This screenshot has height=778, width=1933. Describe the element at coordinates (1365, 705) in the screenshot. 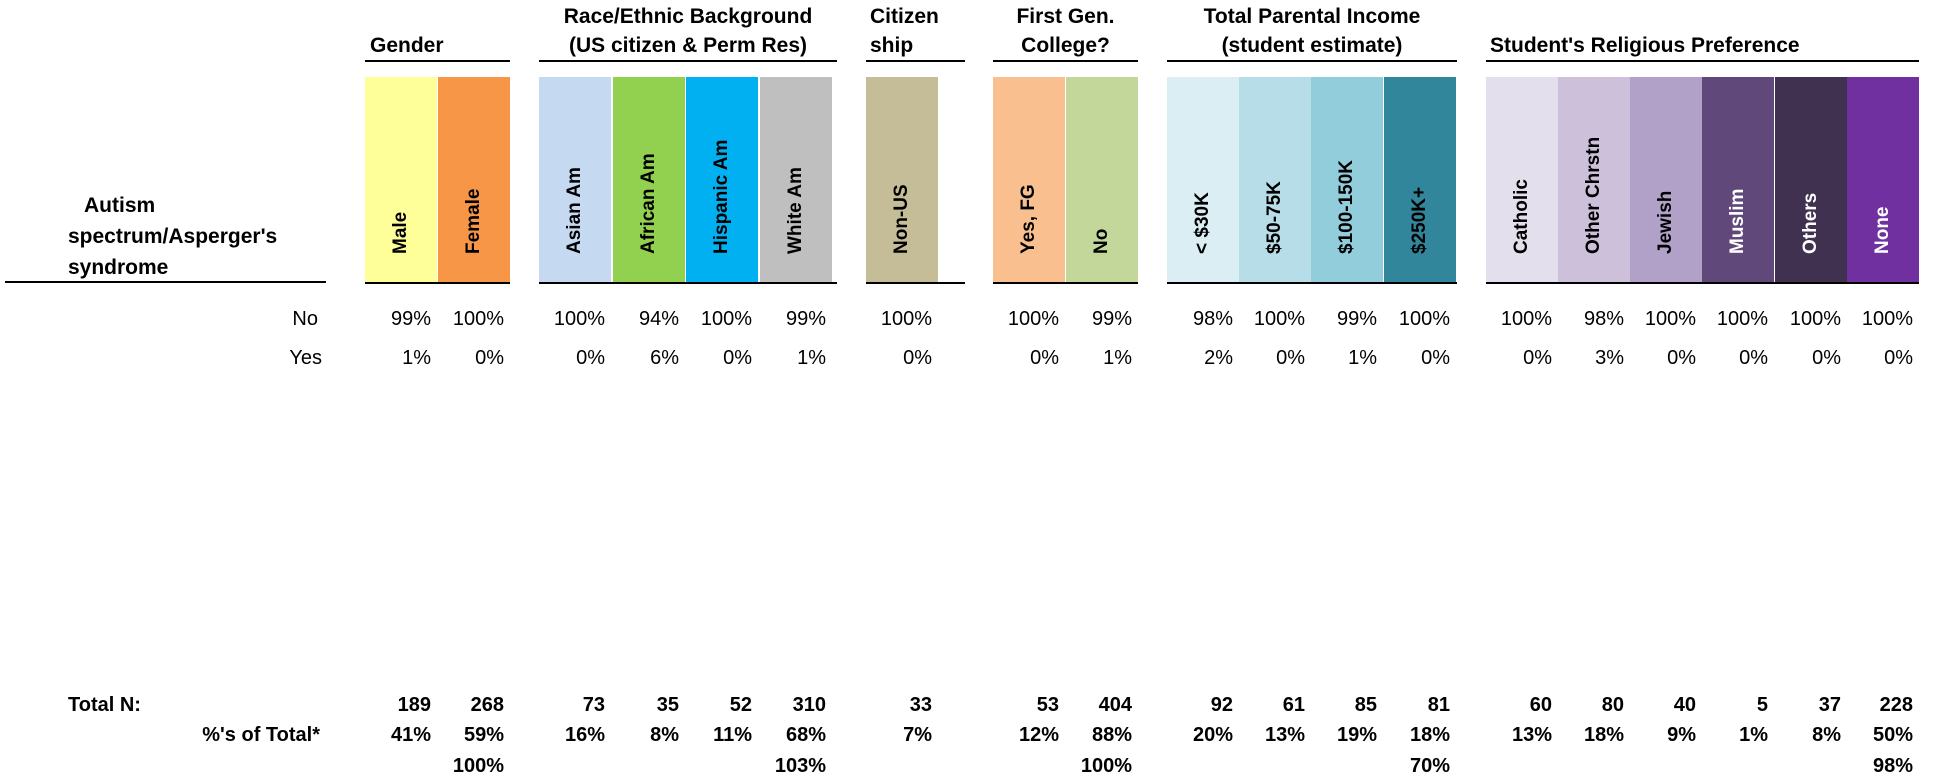

I see `cell-total-n: 85` at that location.